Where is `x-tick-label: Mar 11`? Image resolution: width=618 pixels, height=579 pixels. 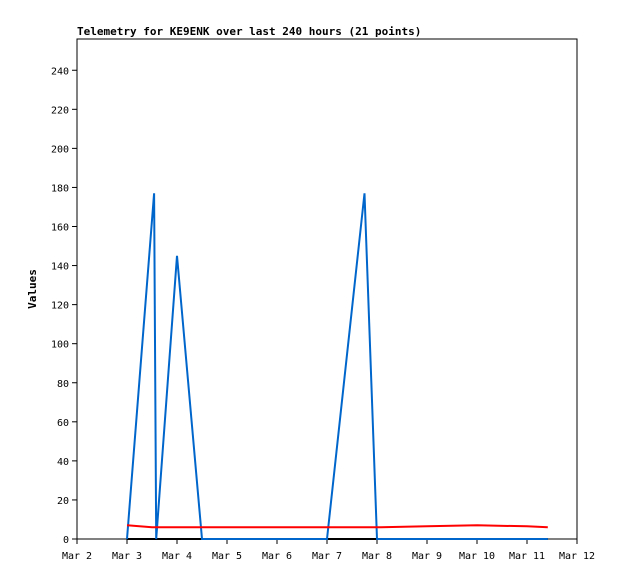
x-tick-label: Mar 11 is located at coordinates (527, 556).